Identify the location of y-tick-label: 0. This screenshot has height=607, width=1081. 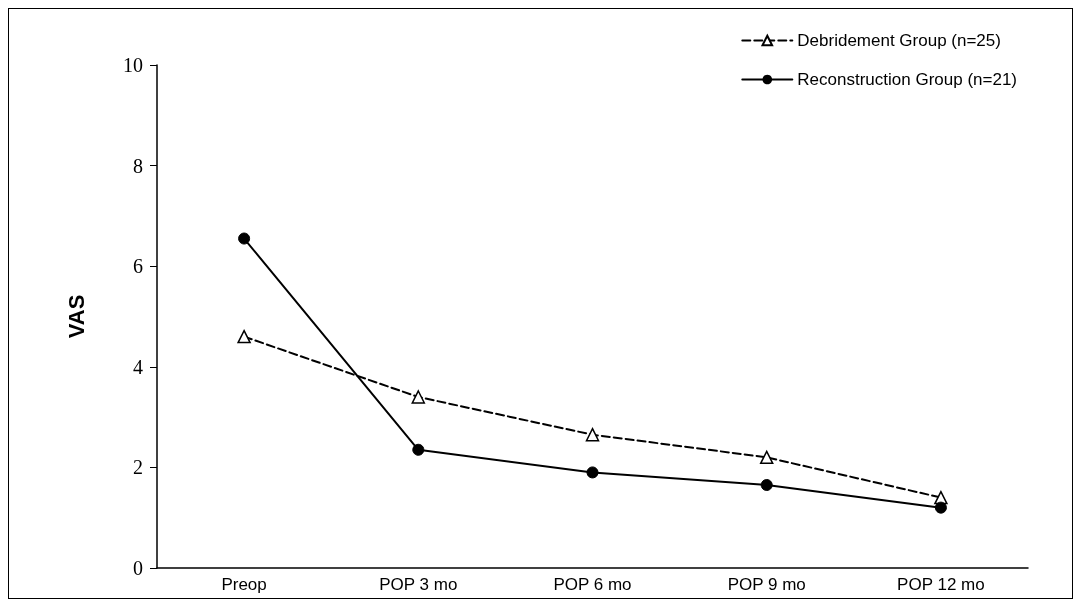
(138, 568).